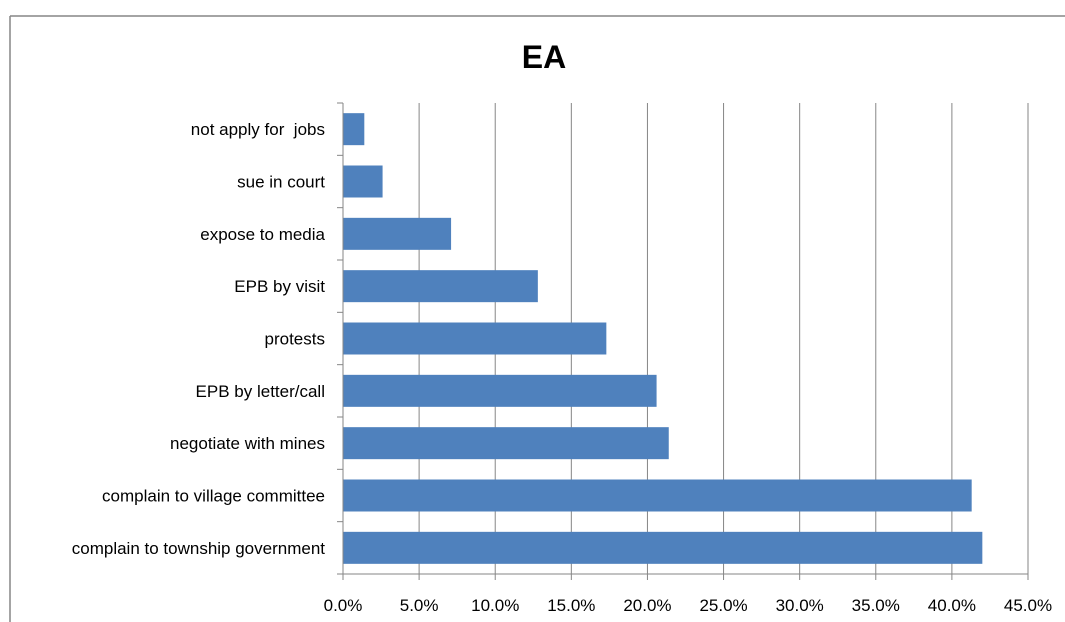 The image size is (1065, 622). Describe the element at coordinates (279, 286) in the screenshot. I see `category-label: EPB by visit` at that location.